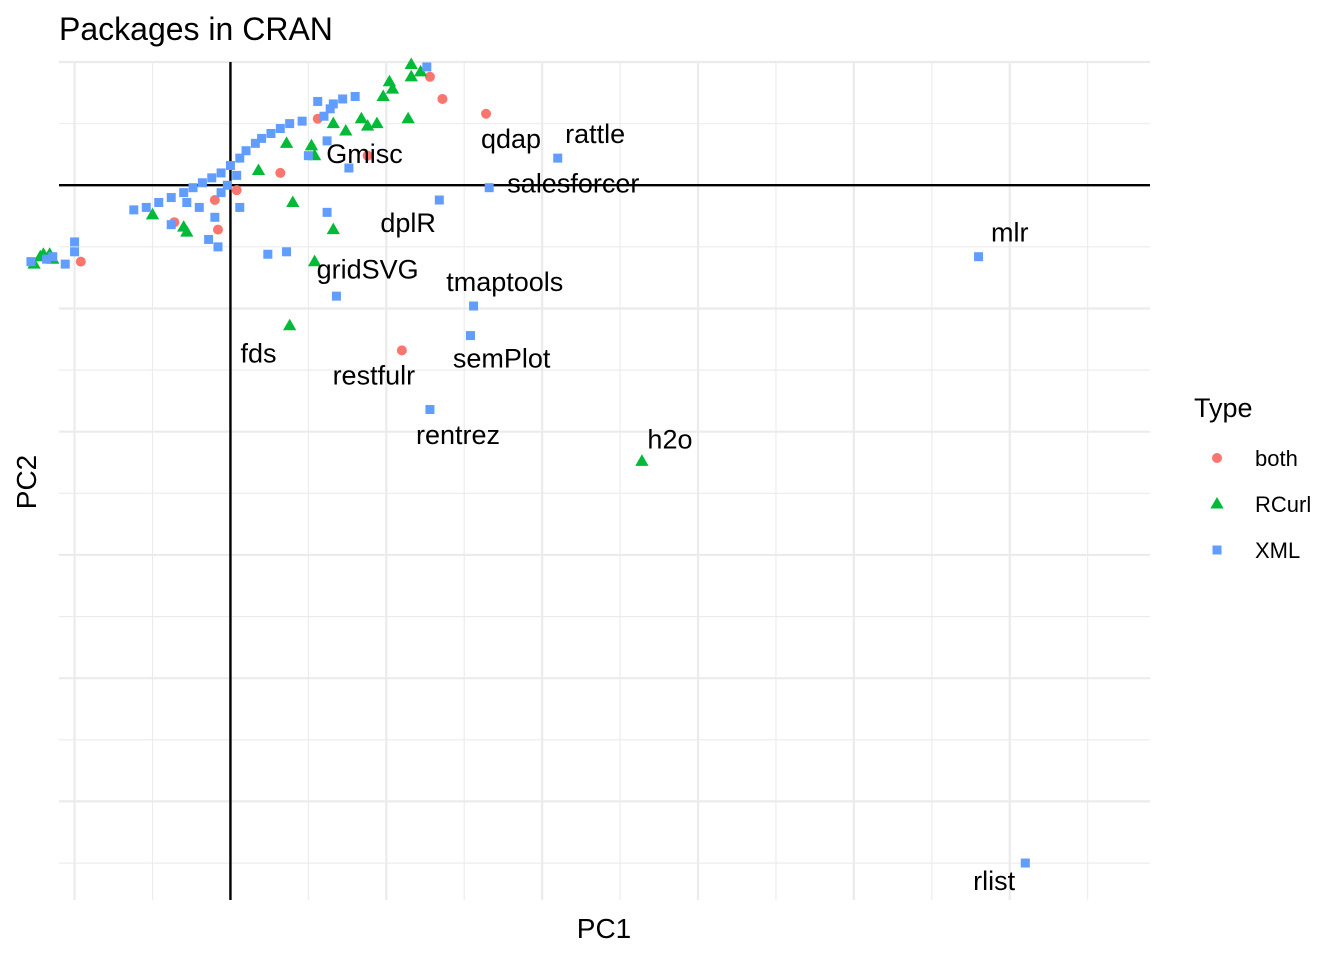  Describe the element at coordinates (511, 139) in the screenshot. I see `point-label-qdap: qdap` at that location.